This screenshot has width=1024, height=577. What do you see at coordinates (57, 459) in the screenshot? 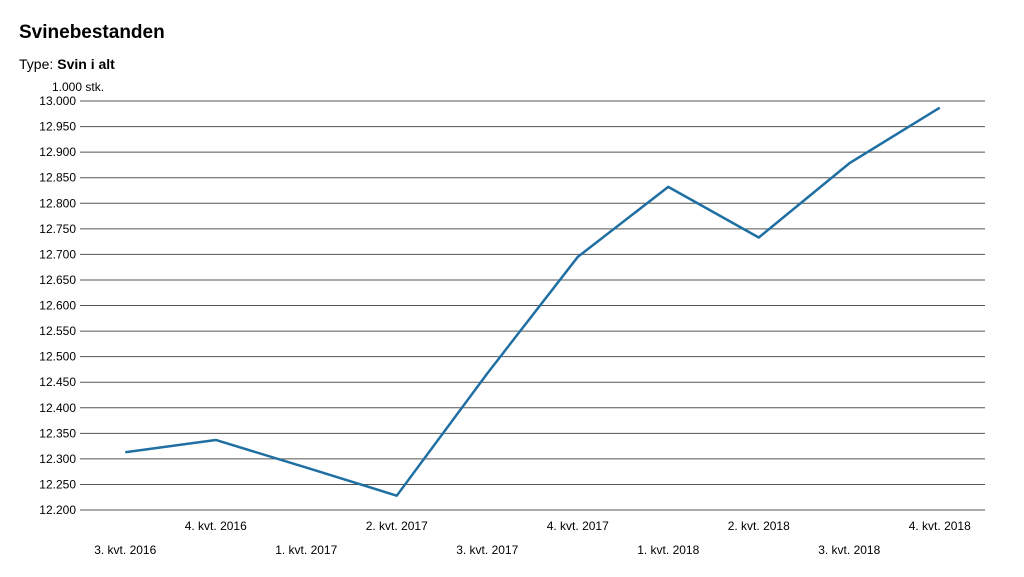
I see `y-tick-label: 12.300` at bounding box center [57, 459].